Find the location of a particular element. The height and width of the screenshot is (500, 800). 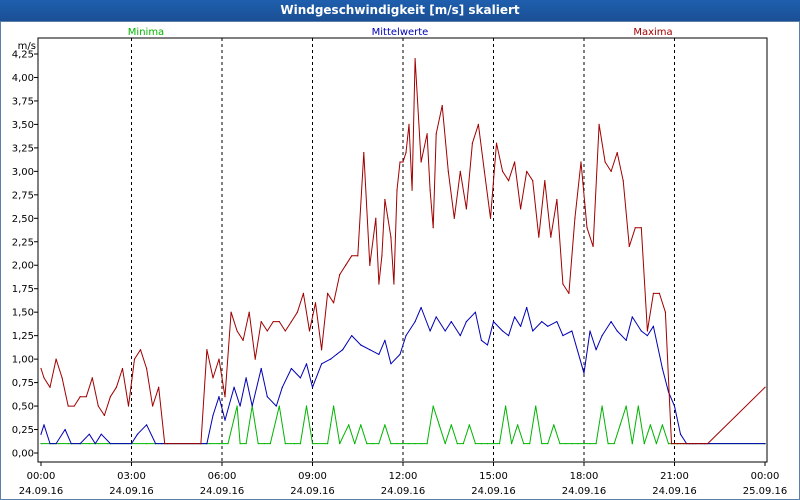

x-tick-time: 00:00 is located at coordinates (765, 476).